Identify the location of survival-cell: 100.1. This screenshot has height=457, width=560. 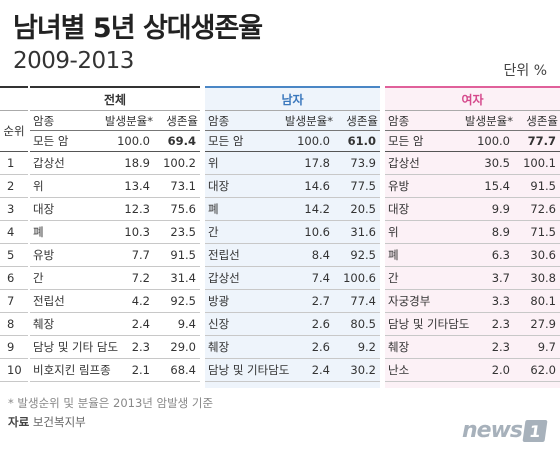
(539, 163).